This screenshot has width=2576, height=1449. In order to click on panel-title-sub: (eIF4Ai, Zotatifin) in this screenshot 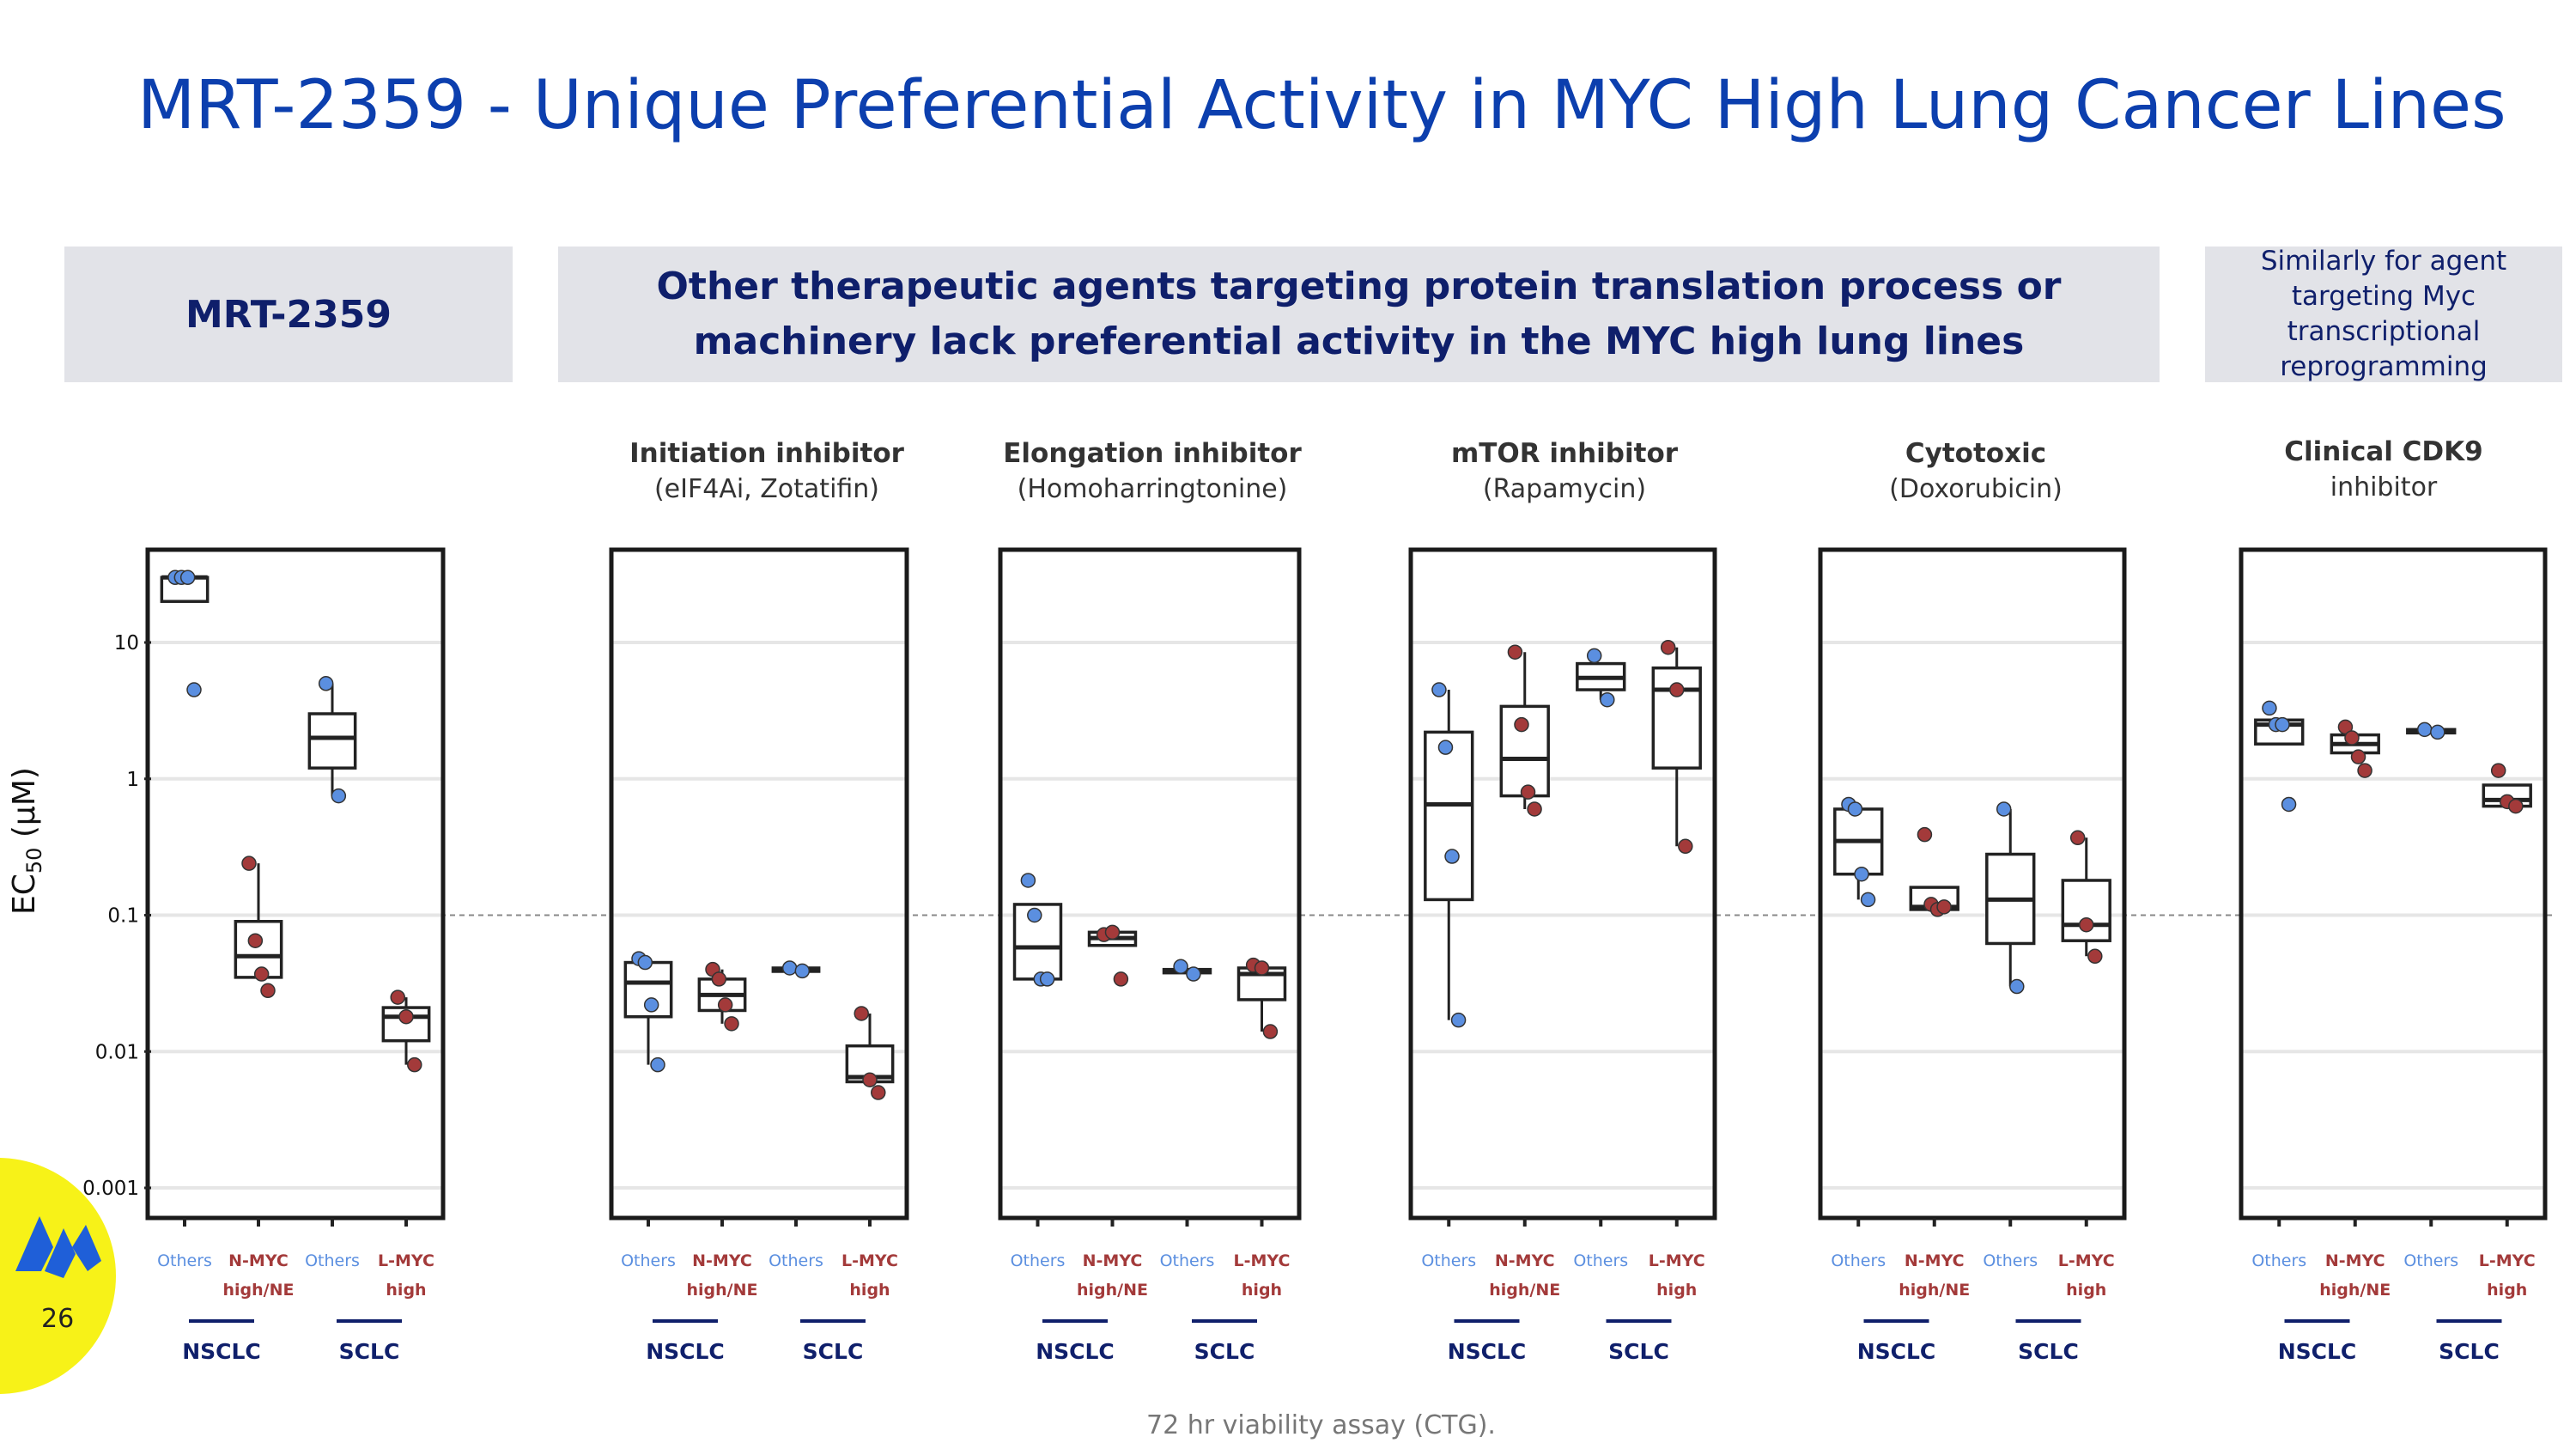, I will do `click(766, 489)`.